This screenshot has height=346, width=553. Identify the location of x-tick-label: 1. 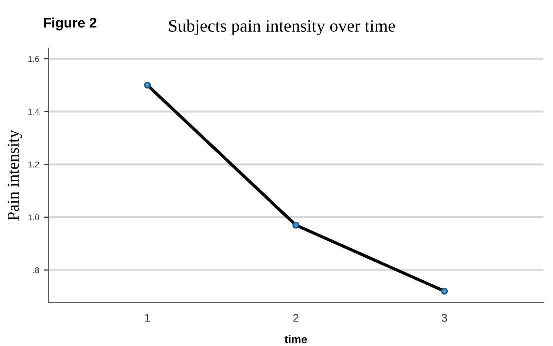
(147, 318).